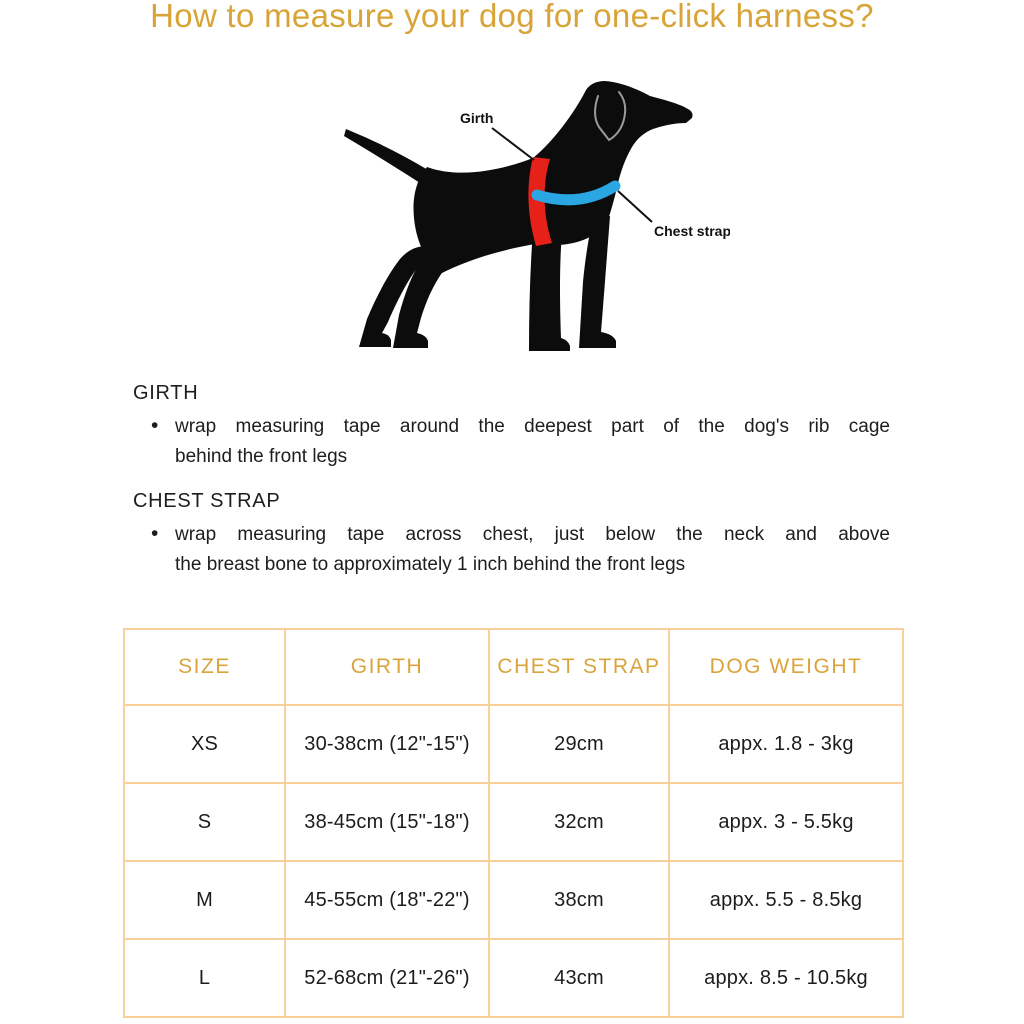 The height and width of the screenshot is (1024, 1024). What do you see at coordinates (387, 978) in the screenshot?
I see `cell-girth-l: 52-68cm (21"-26")` at bounding box center [387, 978].